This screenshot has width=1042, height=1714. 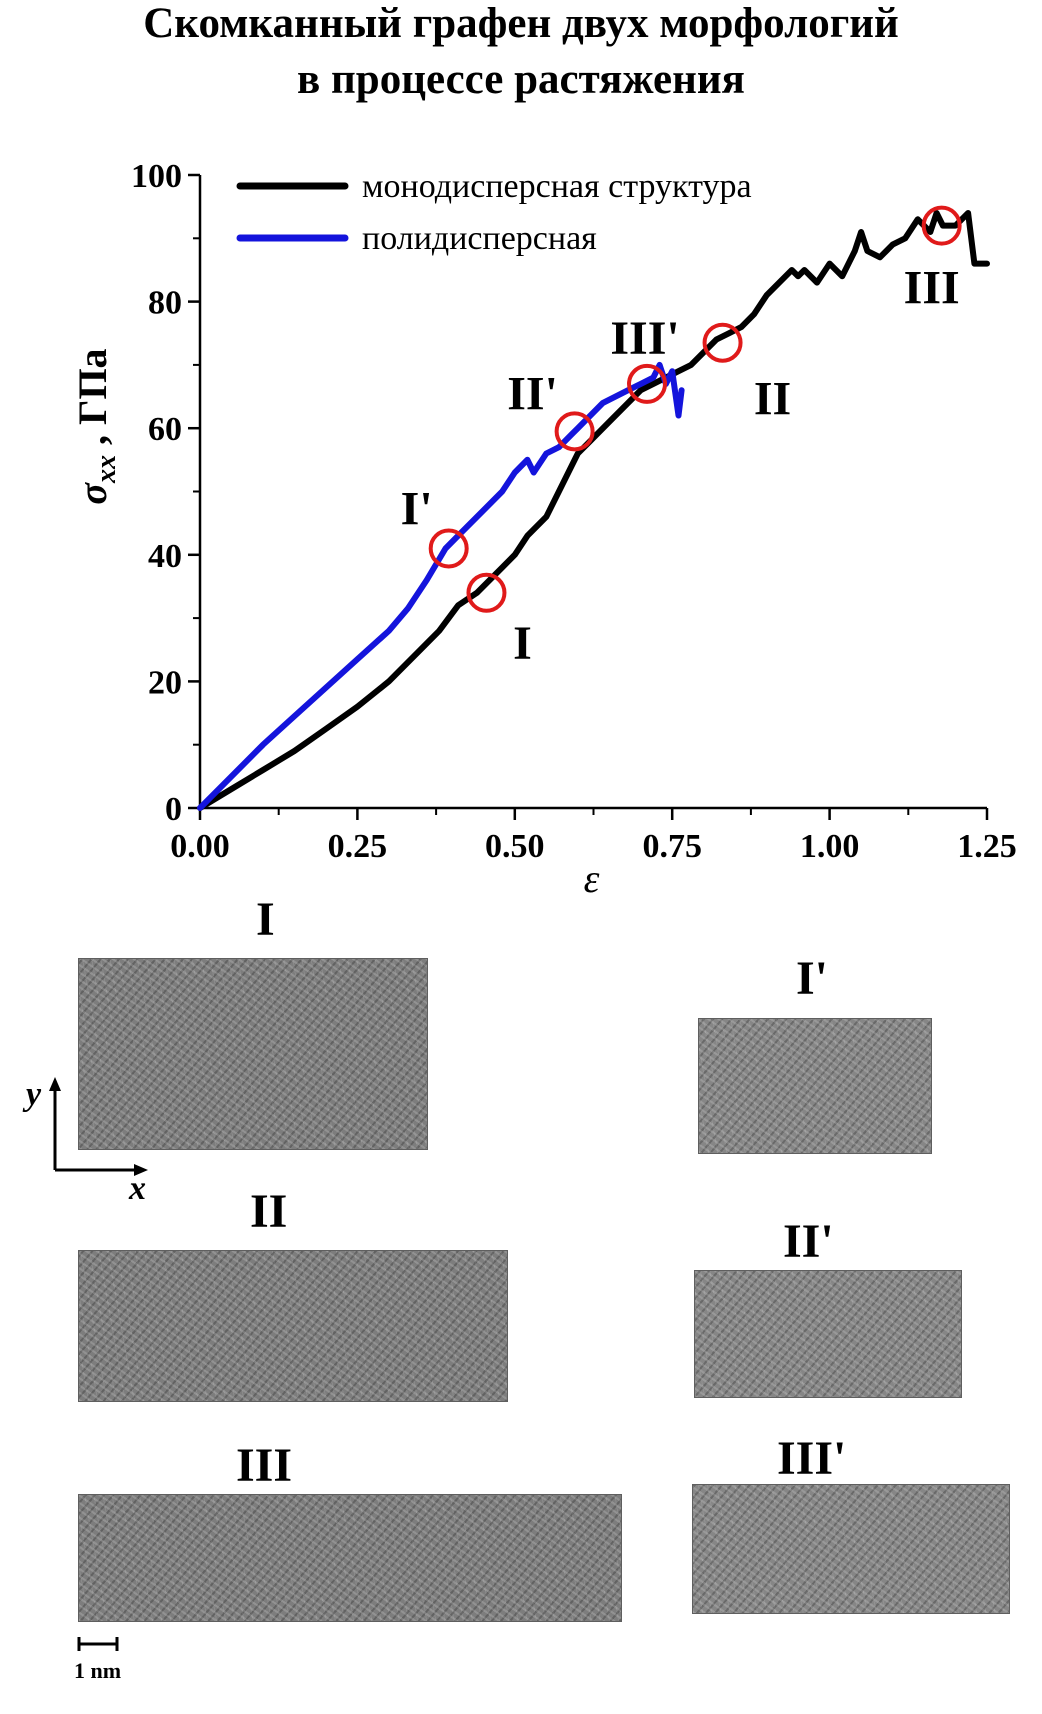 What do you see at coordinates (828, 1334) in the screenshot?
I see `structure-image-II-prime` at bounding box center [828, 1334].